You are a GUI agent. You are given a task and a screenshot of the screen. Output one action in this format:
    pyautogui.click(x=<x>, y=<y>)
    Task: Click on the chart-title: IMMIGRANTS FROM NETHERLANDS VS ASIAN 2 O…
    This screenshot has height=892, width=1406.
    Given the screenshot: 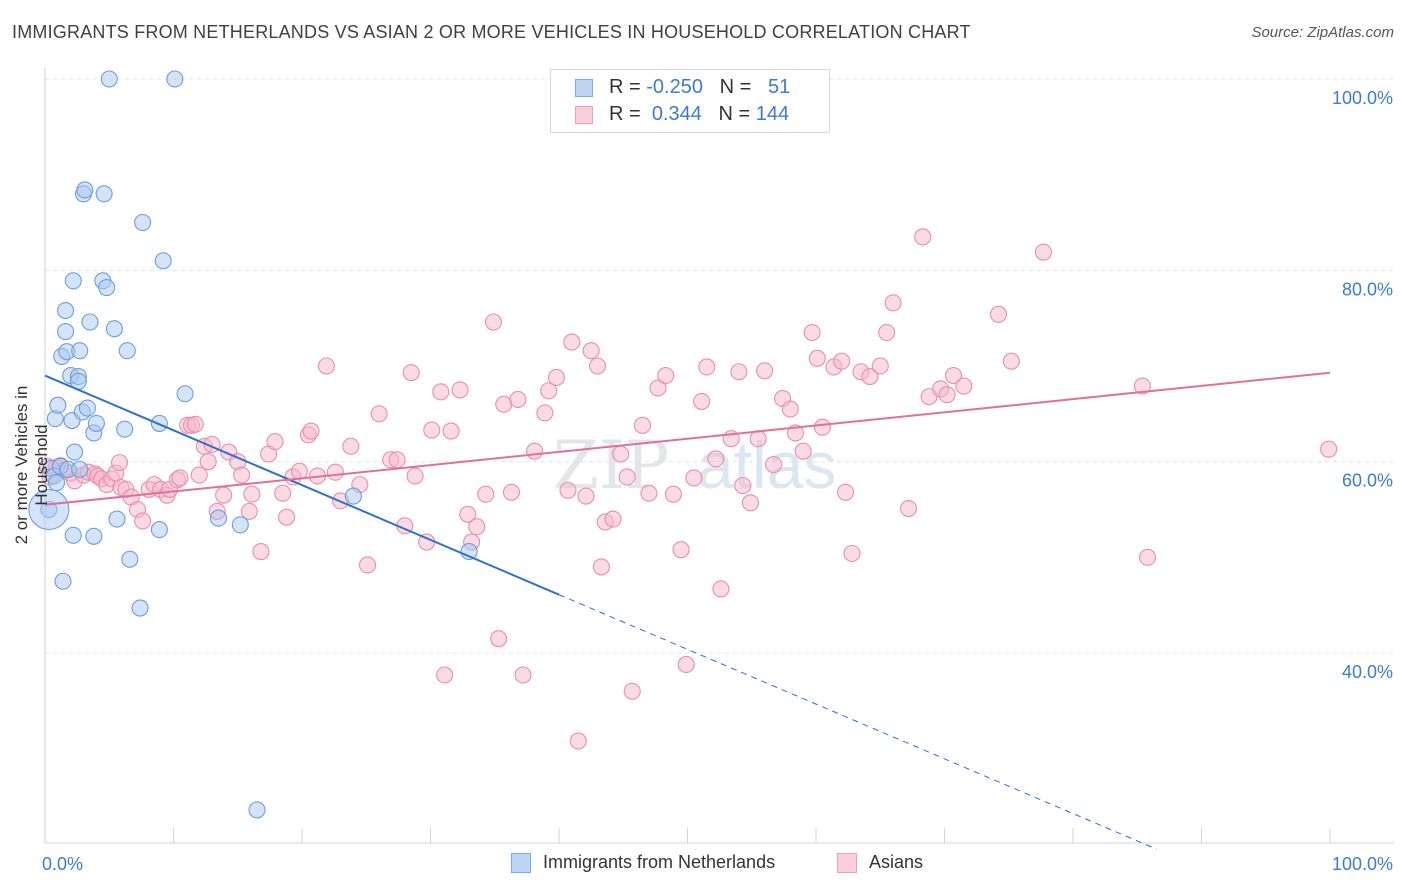 What is the action you would take?
    pyautogui.click(x=491, y=32)
    